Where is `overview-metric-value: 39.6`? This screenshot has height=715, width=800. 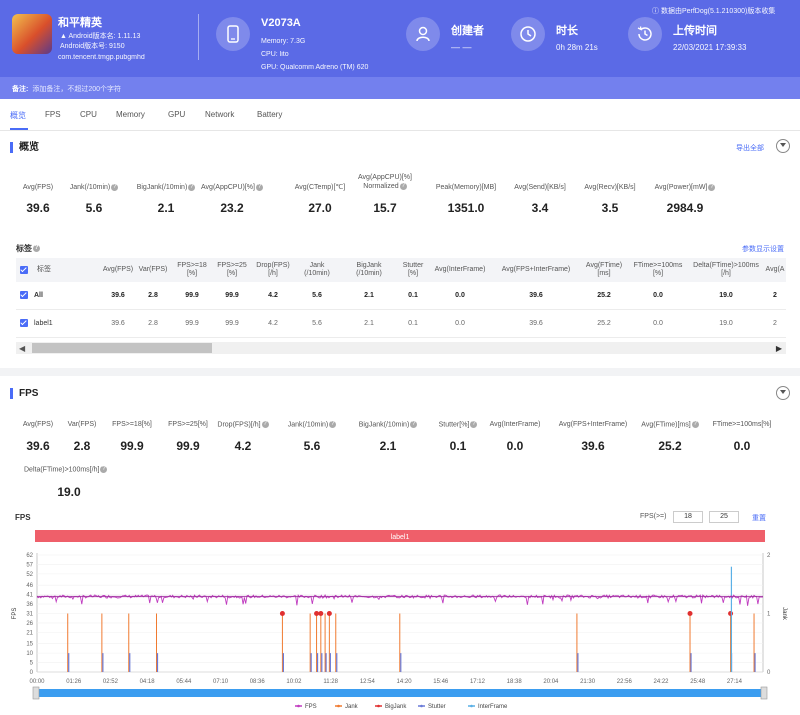
overview-metric-value: 39.6 is located at coordinates (38, 208).